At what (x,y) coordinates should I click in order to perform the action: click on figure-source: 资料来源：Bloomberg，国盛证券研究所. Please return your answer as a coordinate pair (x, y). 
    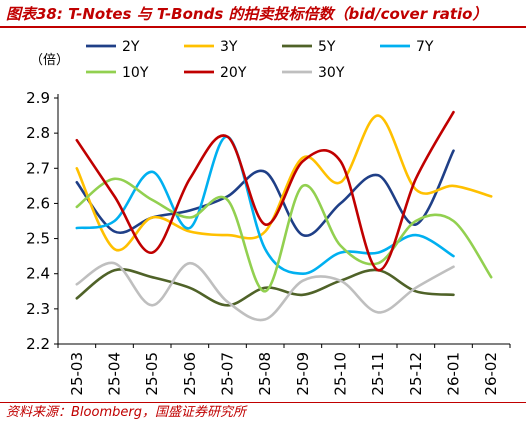
    Looking at the image, I should click on (126, 412).